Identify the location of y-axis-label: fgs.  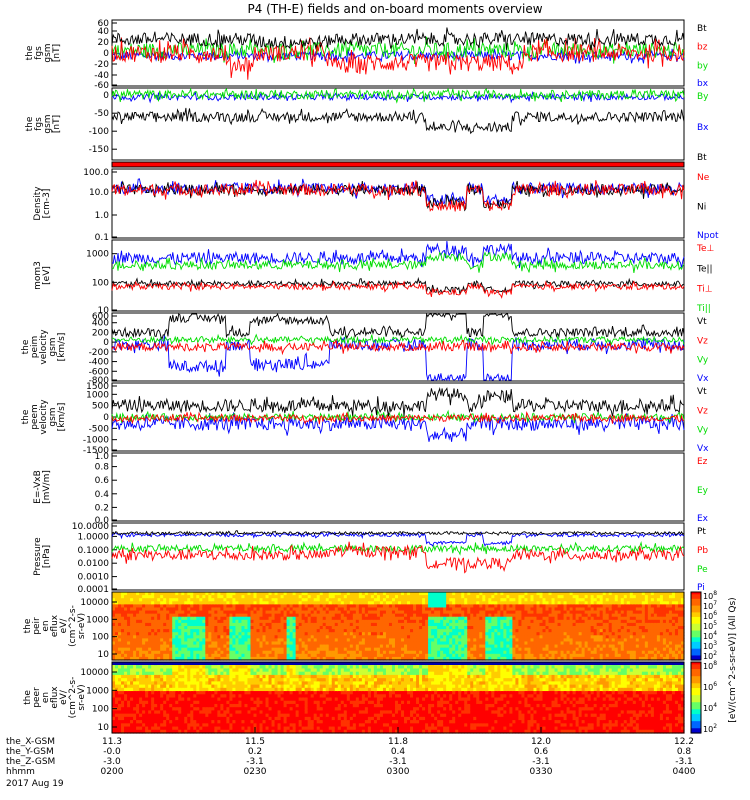
(39, 124).